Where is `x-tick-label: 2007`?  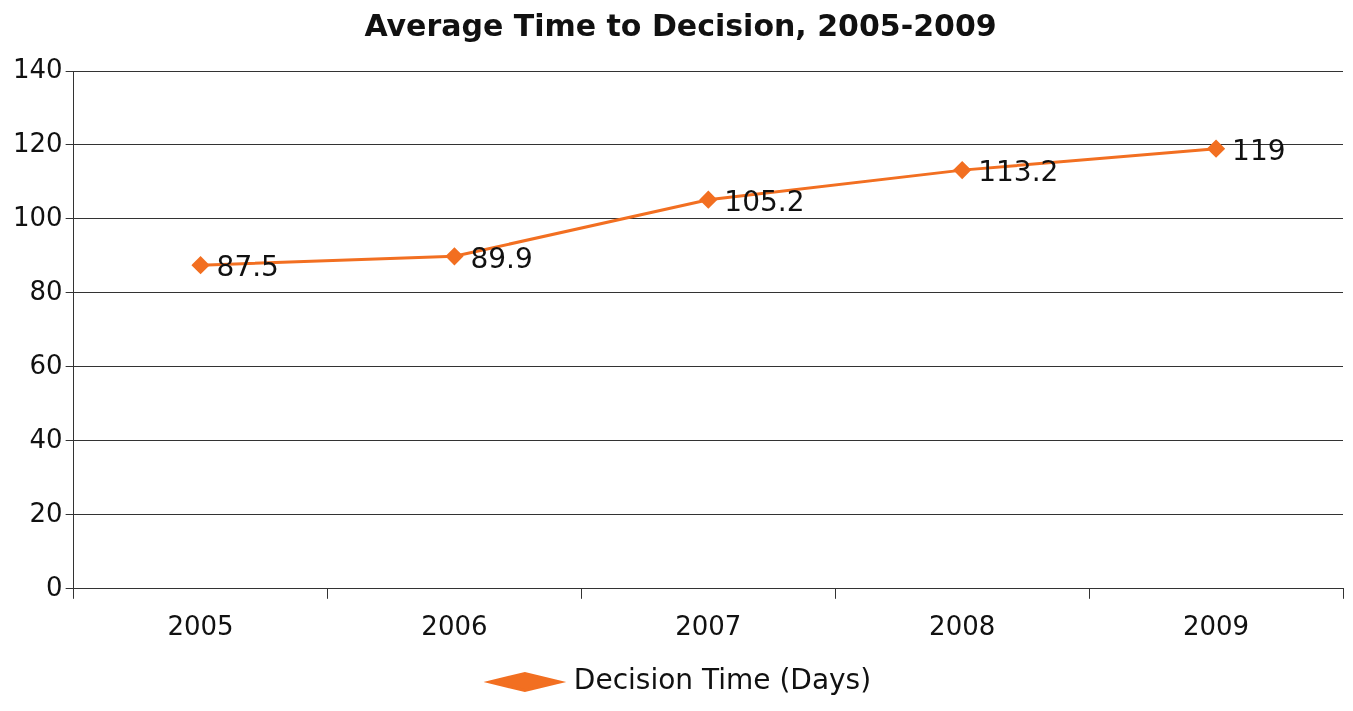 x-tick-label: 2007 is located at coordinates (708, 626).